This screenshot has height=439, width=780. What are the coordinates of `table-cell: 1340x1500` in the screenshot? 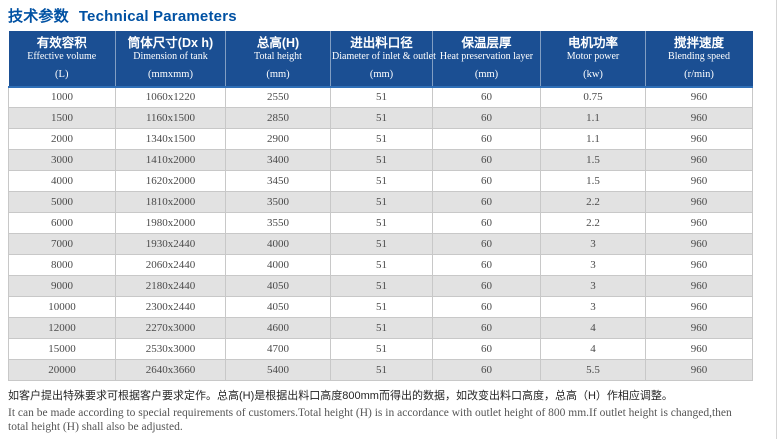 It's located at (170, 139).